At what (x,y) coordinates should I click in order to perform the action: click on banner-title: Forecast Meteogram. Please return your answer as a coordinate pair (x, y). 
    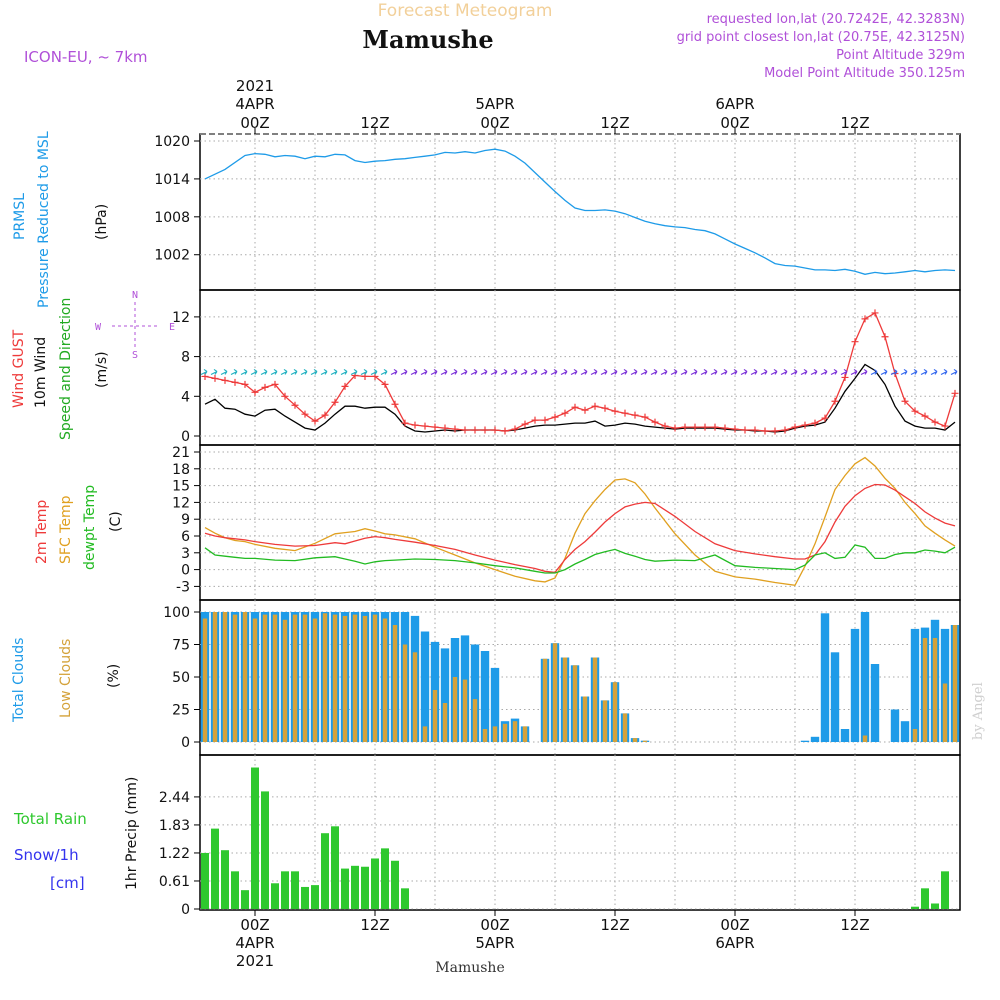
    Looking at the image, I should click on (465, 11).